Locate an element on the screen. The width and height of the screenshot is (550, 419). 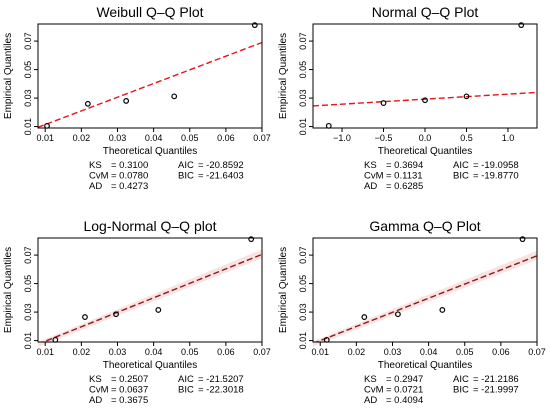
stat-value: = 0.2947 is located at coordinates (404, 379).